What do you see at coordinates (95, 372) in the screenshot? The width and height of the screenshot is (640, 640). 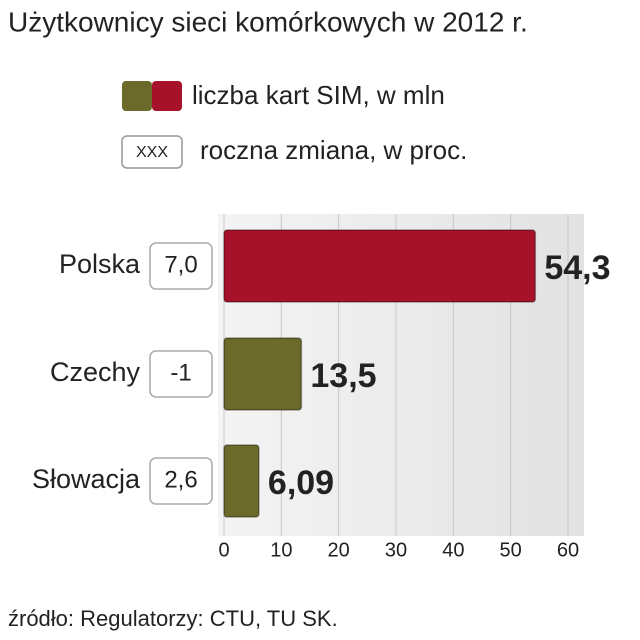 I see `category-label: Czechy` at bounding box center [95, 372].